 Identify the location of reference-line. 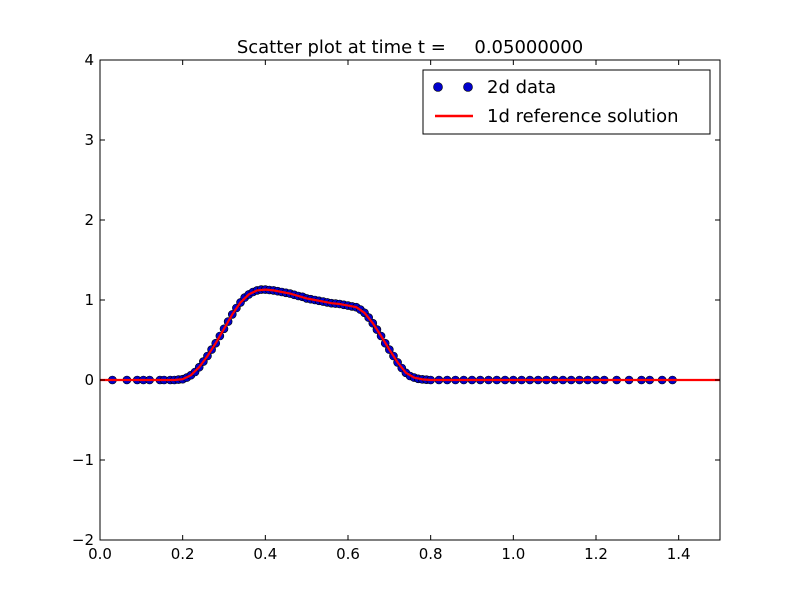
(410, 335).